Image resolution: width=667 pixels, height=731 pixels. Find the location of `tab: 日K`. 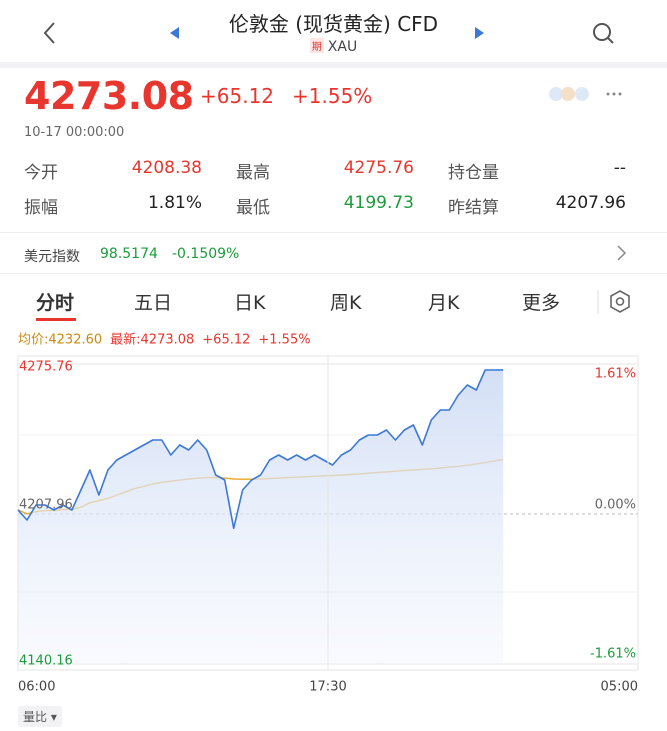

tab: 日K is located at coordinates (250, 303).